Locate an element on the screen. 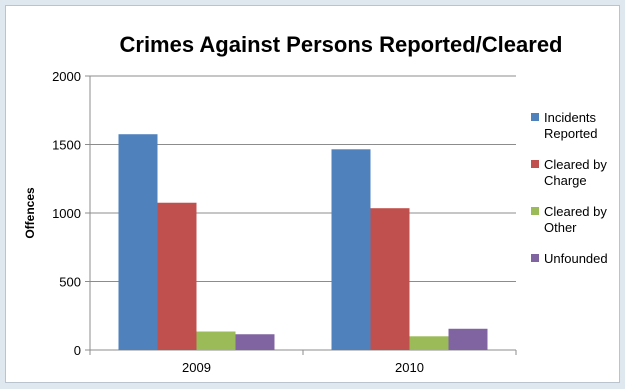 The height and width of the screenshot is (389, 625). x-tick-labels: 2009 2010 is located at coordinates (303, 362).